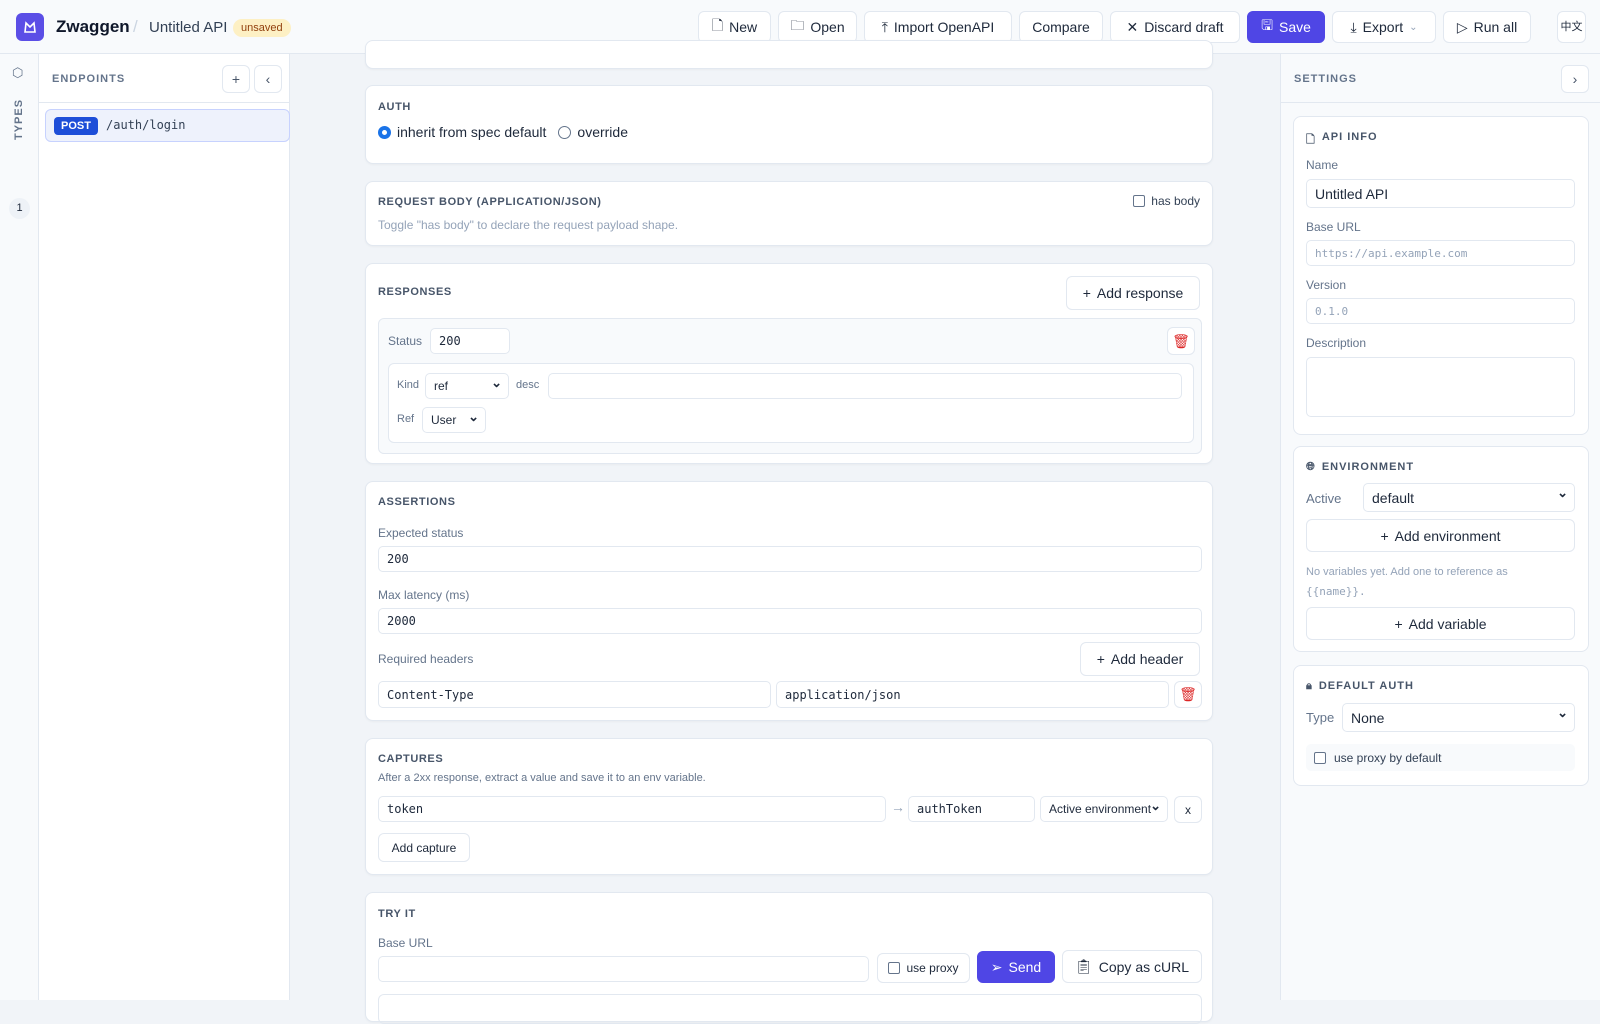 Image resolution: width=1600 pixels, height=1024 pixels. Describe the element at coordinates (932, 968) in the screenshot. I see `use-proxy-label: use proxy` at that location.